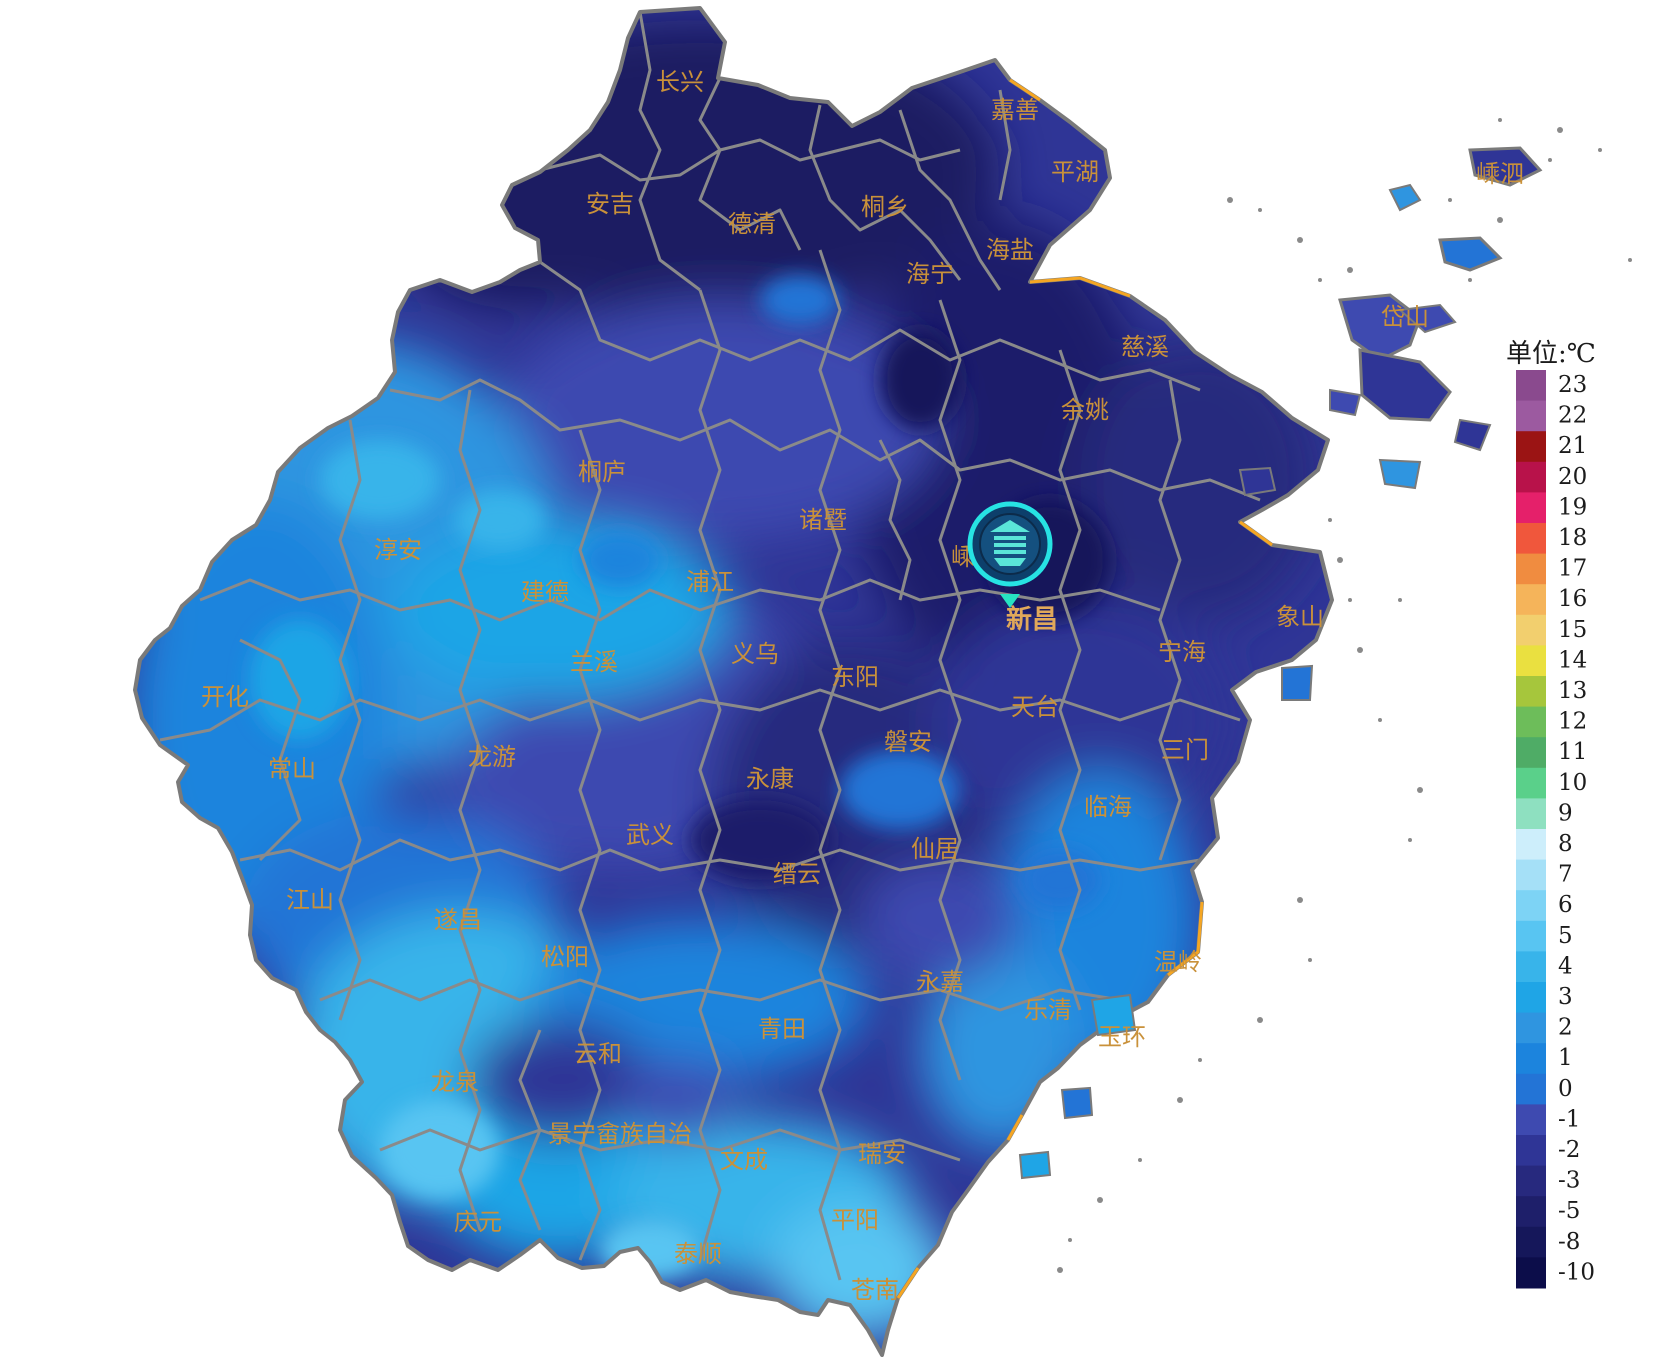 This screenshot has height=1362, width=1662. I want to click on city-label-cixi: 慈溪, so click(1145, 347).